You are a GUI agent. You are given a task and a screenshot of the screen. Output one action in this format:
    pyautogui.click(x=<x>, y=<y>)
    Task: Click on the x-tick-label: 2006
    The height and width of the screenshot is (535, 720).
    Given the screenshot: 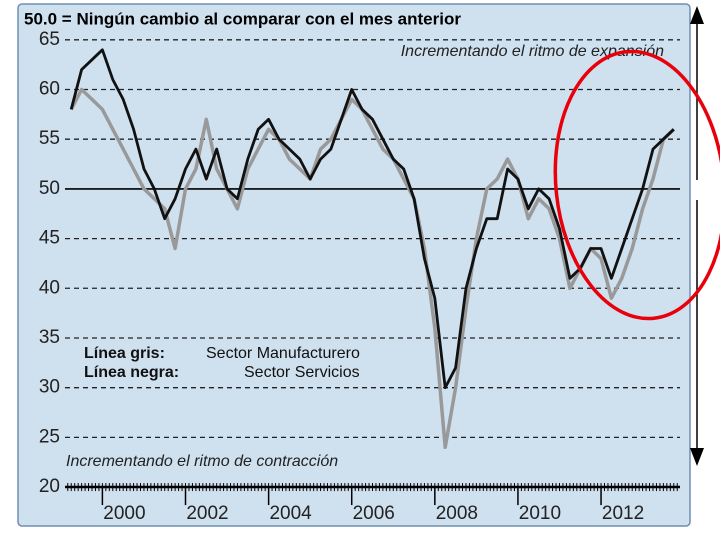 What is the action you would take?
    pyautogui.click(x=374, y=513)
    